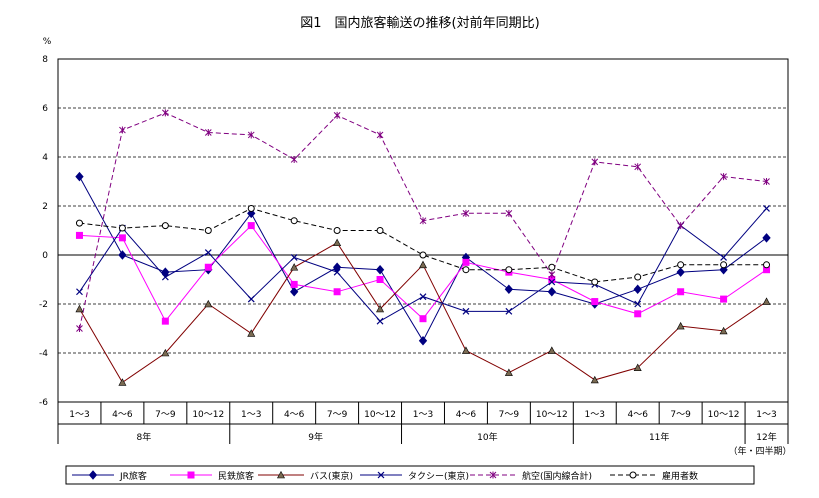 Image resolution: width=819 pixels, height=498 pixels. I want to click on y-tick-label: 4, so click(45, 158).